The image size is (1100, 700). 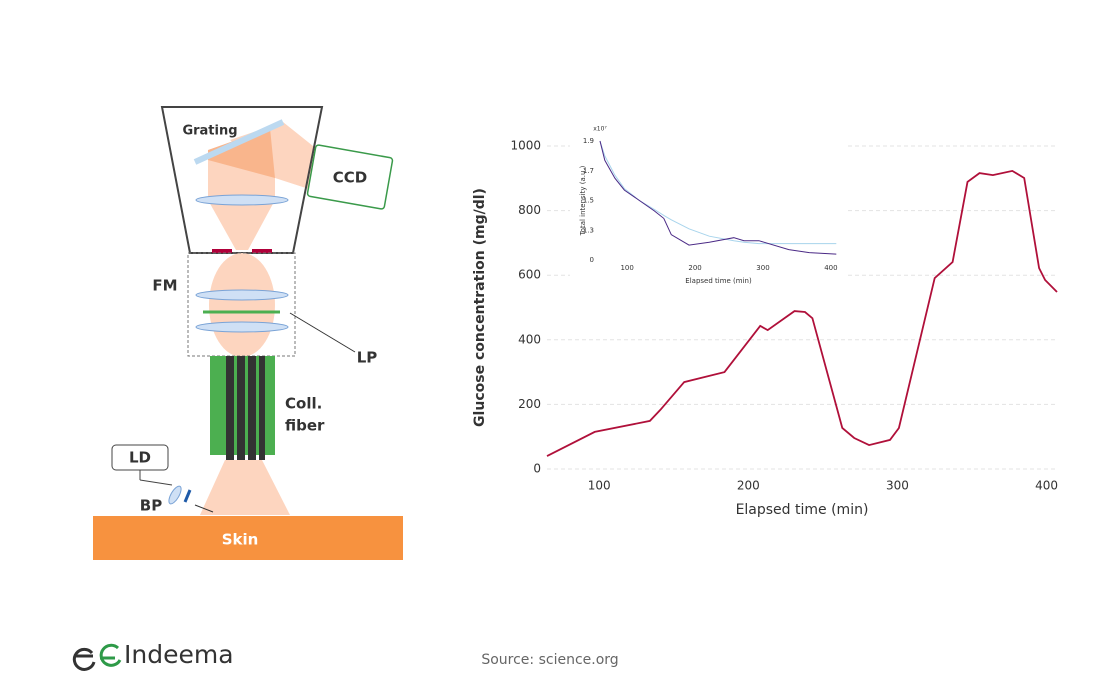 I want to click on brand: Indeema, so click(x=179, y=654).